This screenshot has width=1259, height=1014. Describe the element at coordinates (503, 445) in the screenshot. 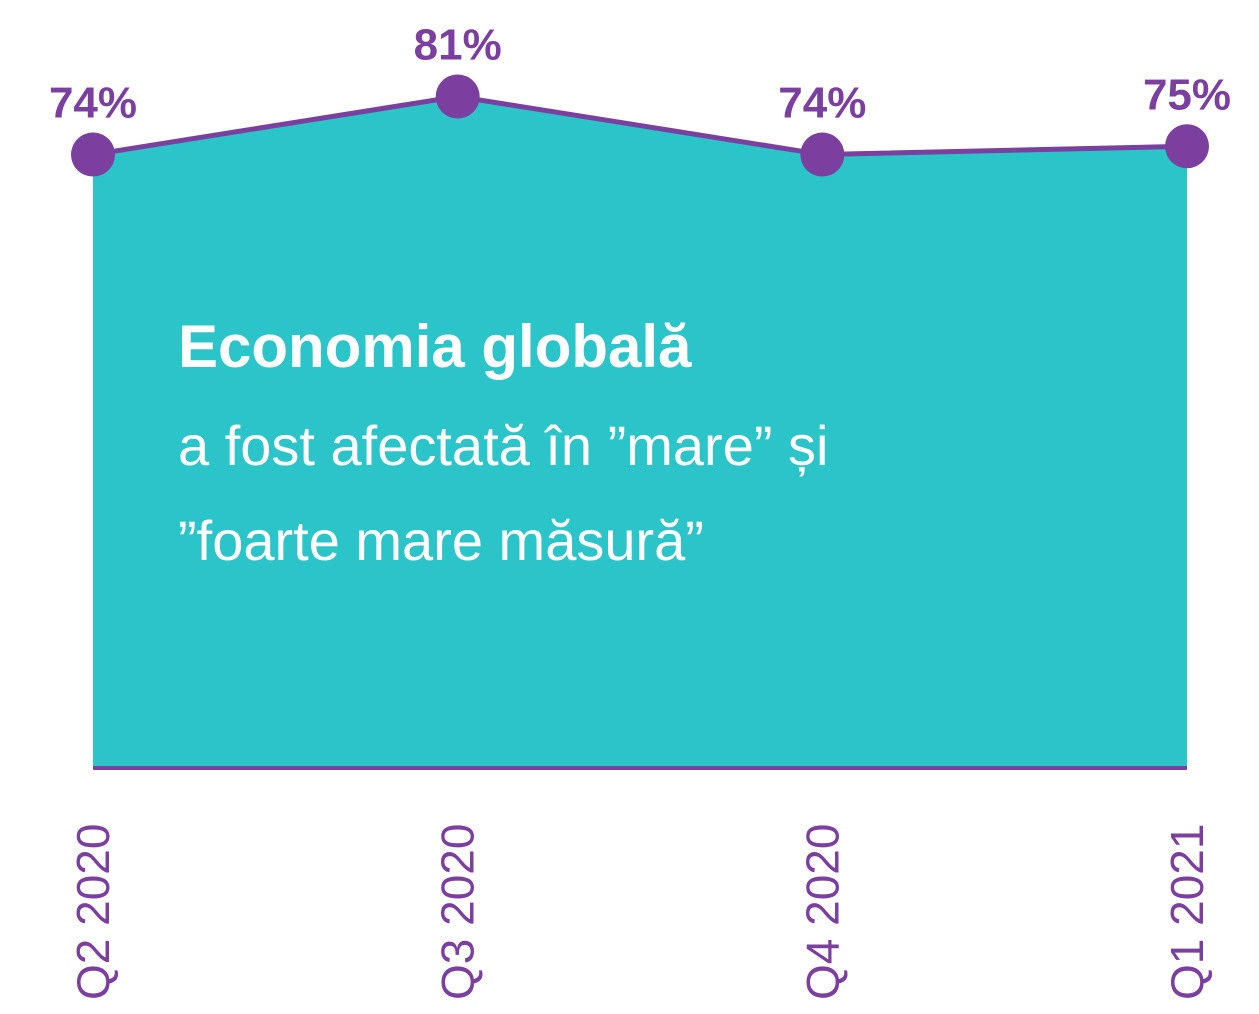

I see `subtitle-line: a fost afectată în ”mare” și` at that location.